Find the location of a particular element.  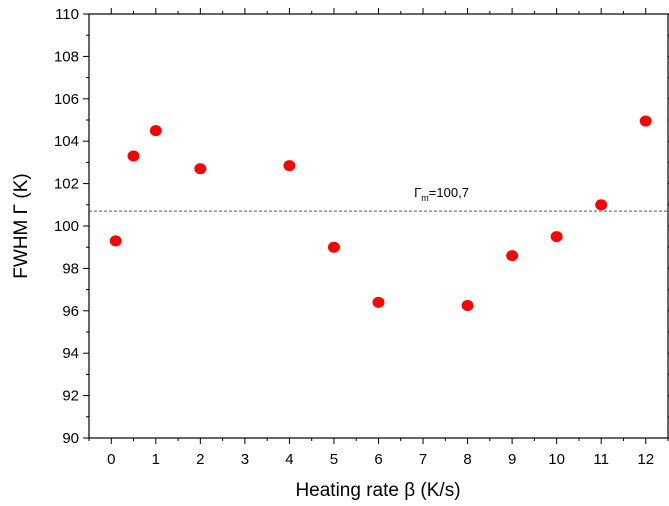

mean-reference-label: Γm=100,7 is located at coordinates (441, 194).